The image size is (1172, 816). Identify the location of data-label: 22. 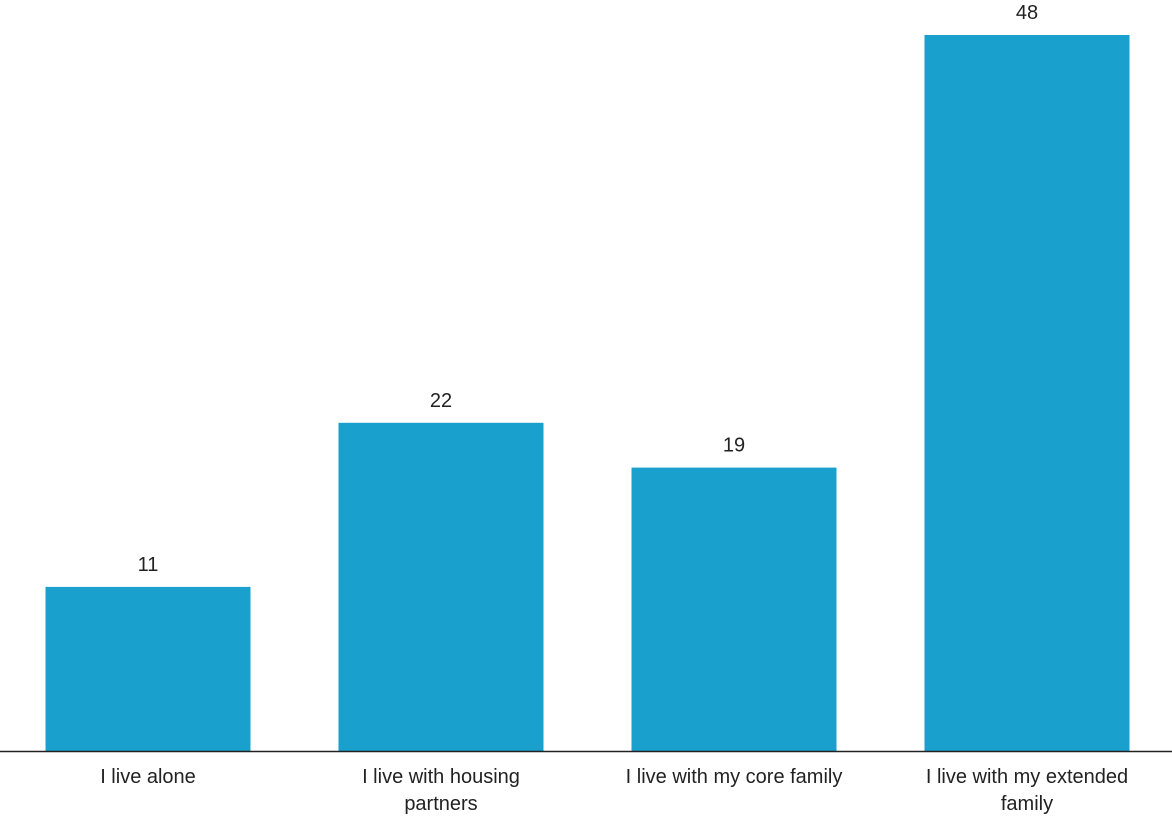
(441, 401).